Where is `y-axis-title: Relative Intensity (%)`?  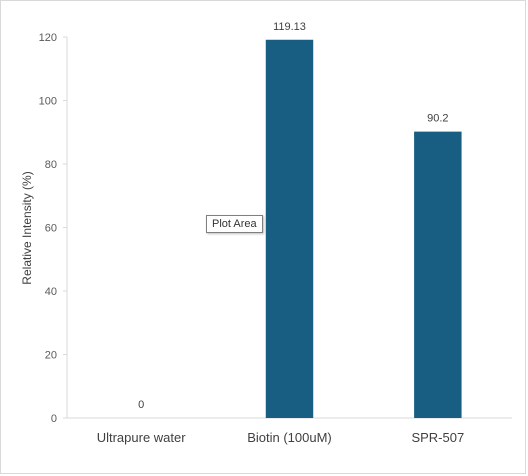
y-axis-title: Relative Intensity (%) is located at coordinates (27, 227).